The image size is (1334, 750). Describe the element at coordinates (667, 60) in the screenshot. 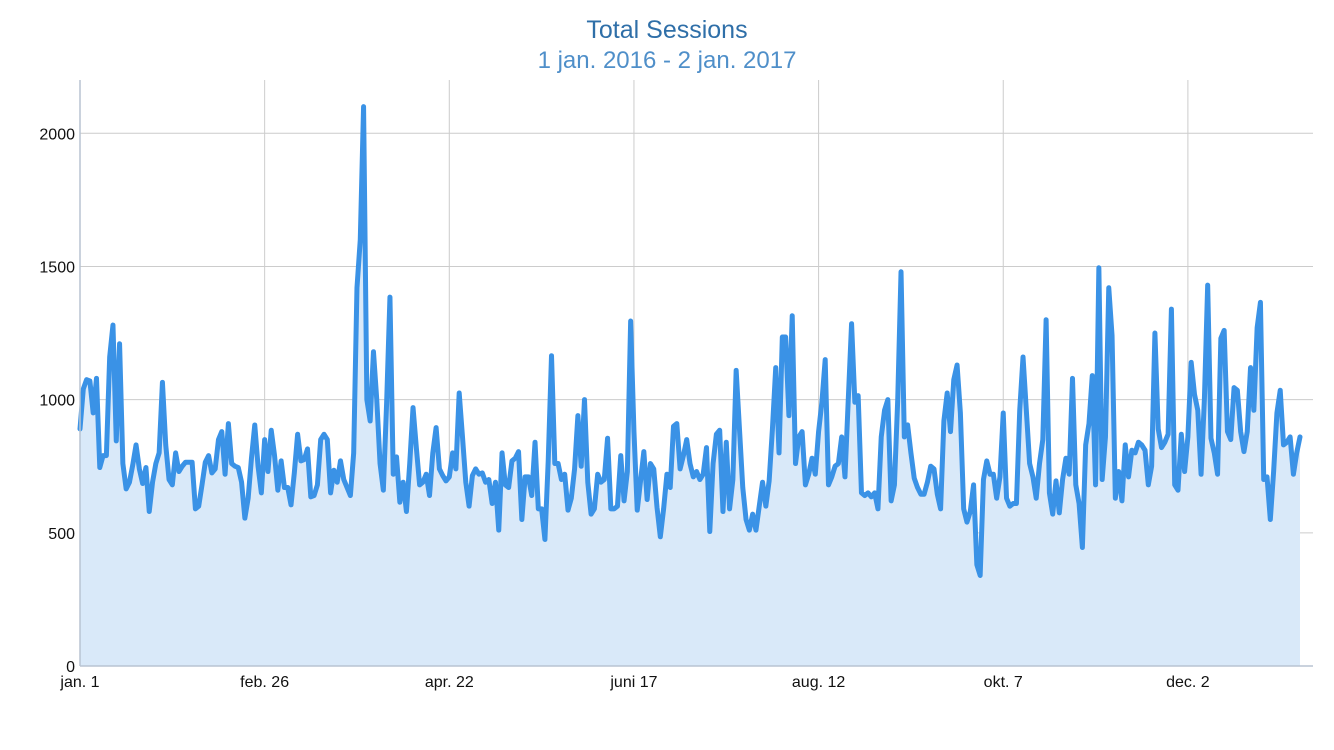

I see `chart-subtitle: 1 jan. 2016 - 2 jan. 2017` at that location.